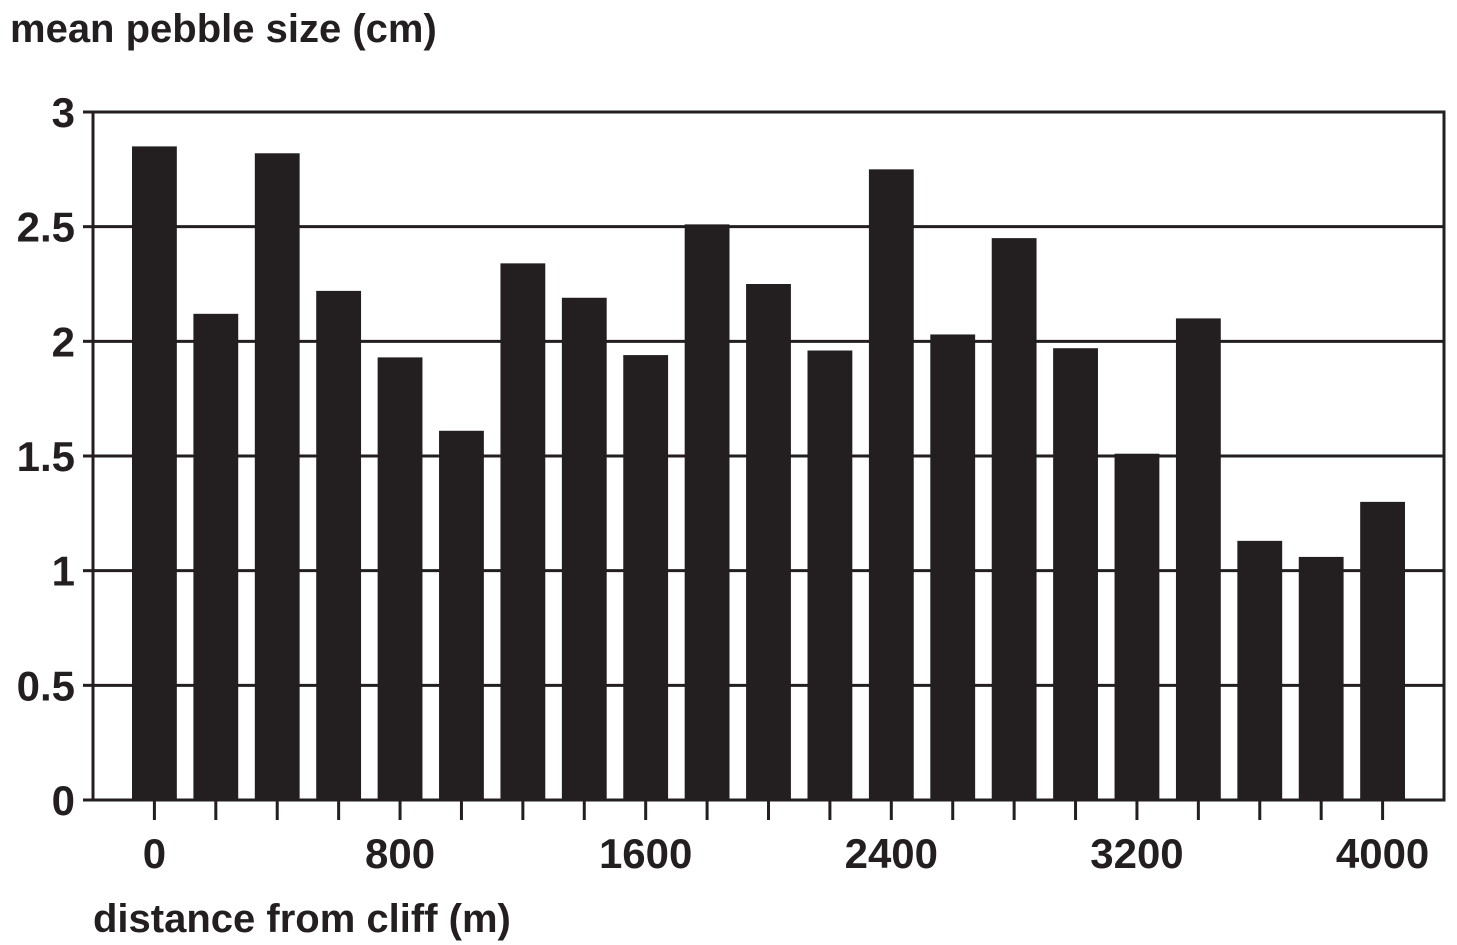  What do you see at coordinates (63, 341) in the screenshot?
I see `y-tick-label-4: 2` at bounding box center [63, 341].